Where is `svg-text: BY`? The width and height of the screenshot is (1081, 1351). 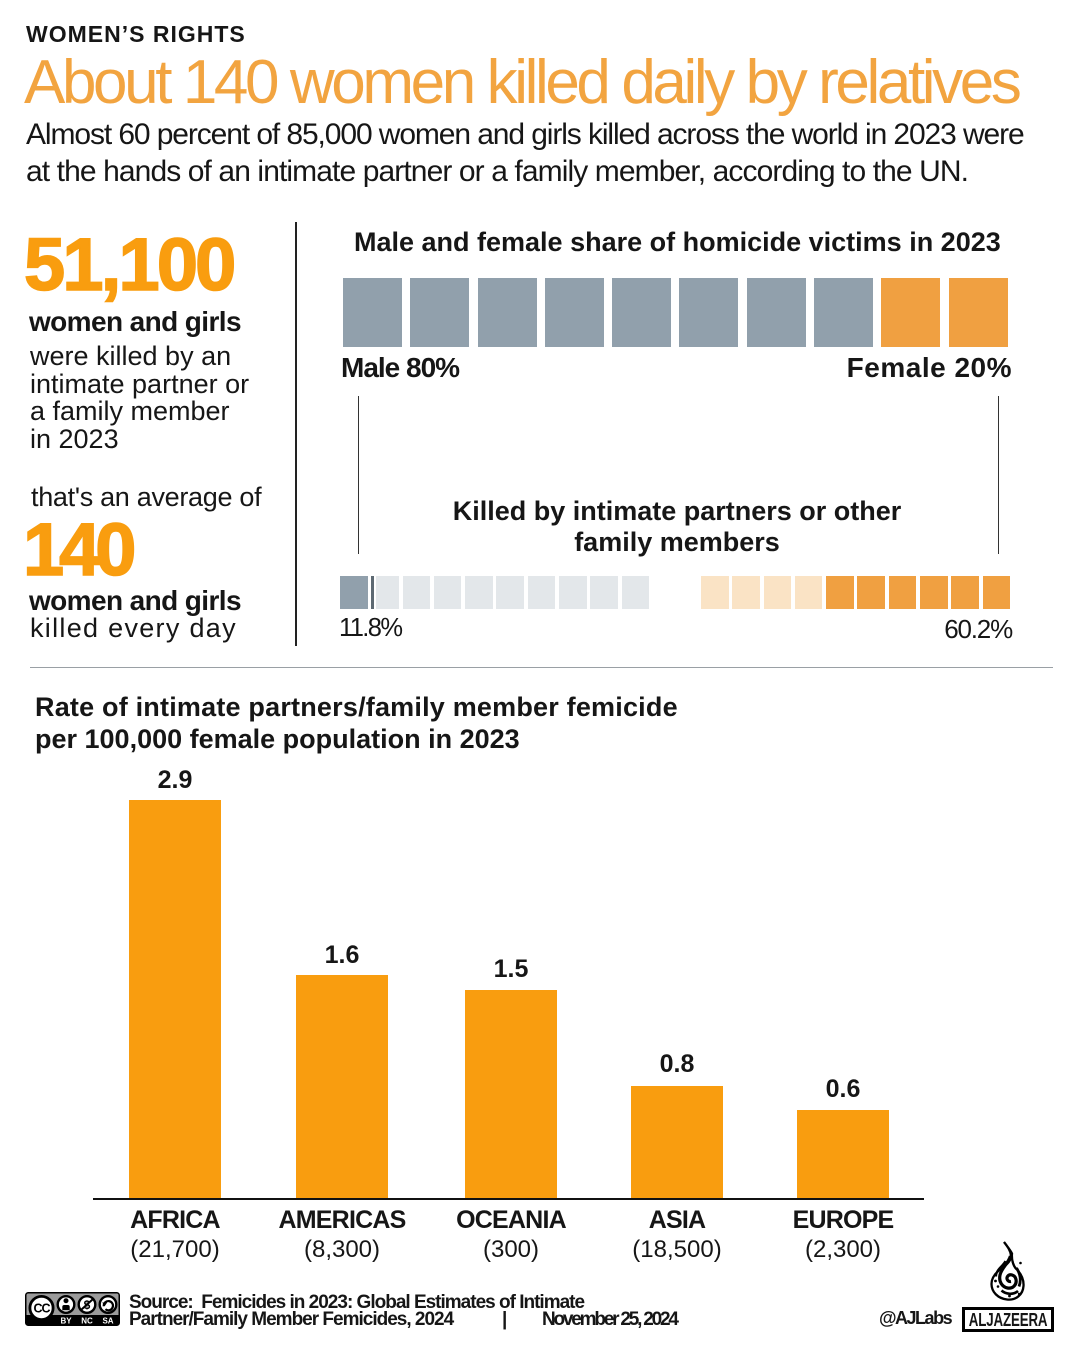
svg-text: BY is located at coordinates (66, 1321).